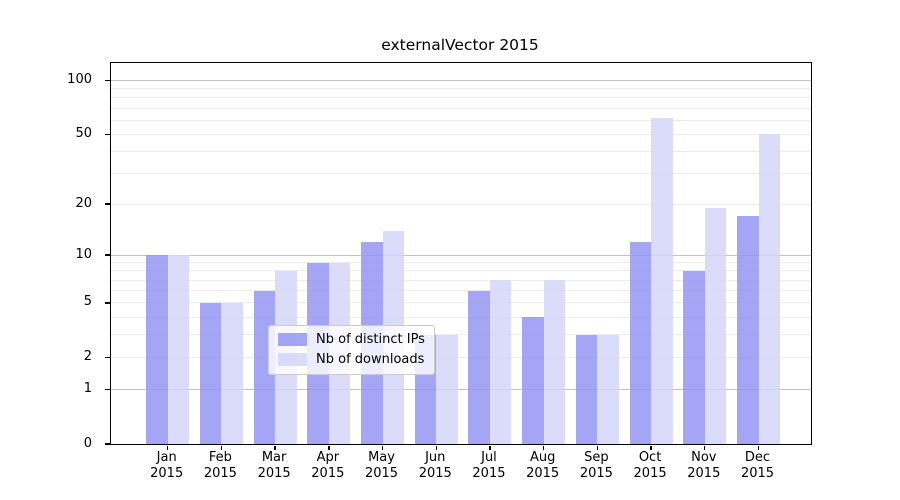 This screenshot has height=500, width=900. What do you see at coordinates (79, 79) in the screenshot?
I see `y-tick-label-100: 100` at bounding box center [79, 79].